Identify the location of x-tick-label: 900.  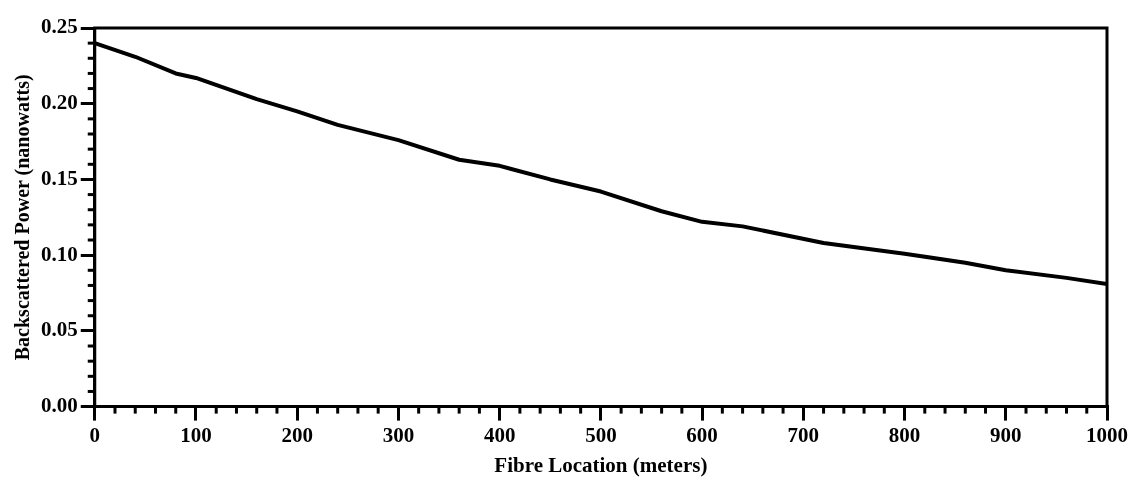
(1006, 434).